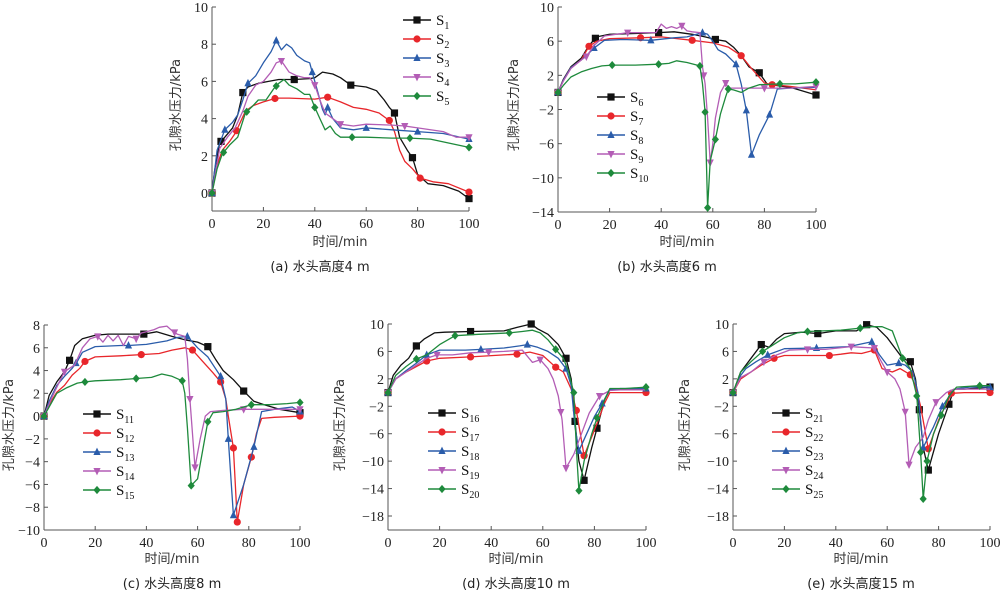 This screenshot has height=597, width=1000. What do you see at coordinates (816, 95) in the screenshot?
I see `data-point-s6` at bounding box center [816, 95].